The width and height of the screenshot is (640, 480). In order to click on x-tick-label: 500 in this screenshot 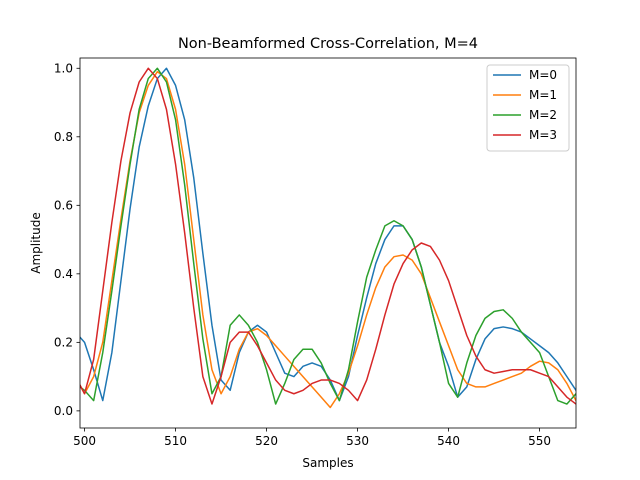, I will do `click(84, 441)`.